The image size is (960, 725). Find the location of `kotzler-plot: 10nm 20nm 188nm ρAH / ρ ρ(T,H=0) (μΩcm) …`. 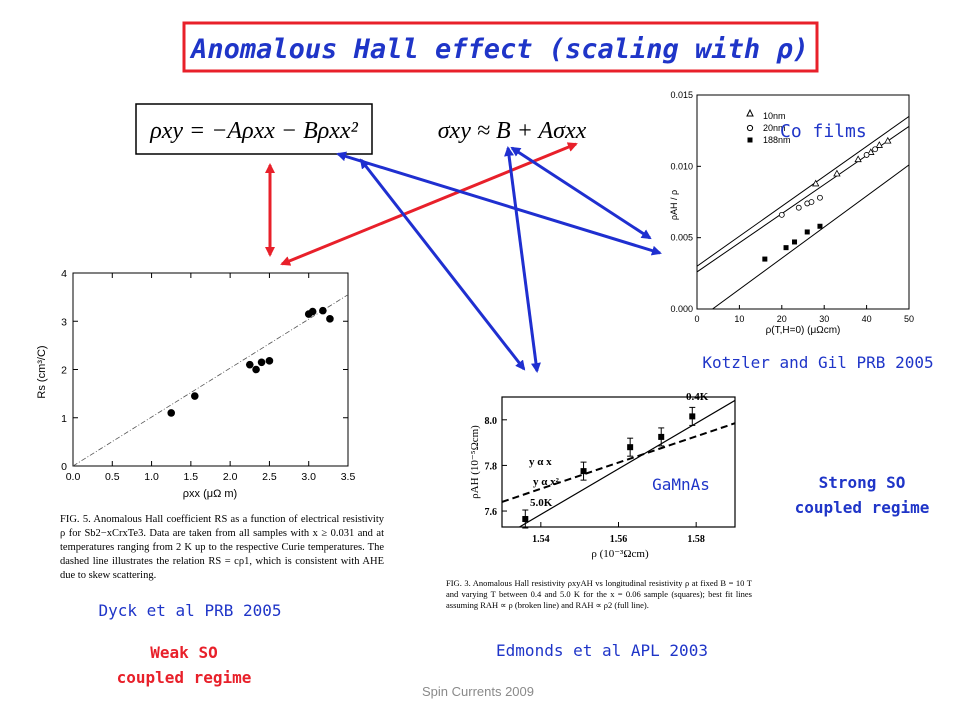

kotzler-plot: 10nm 20nm 188nm ρAH / ρ ρ(T,H=0) (μΩcm) … is located at coordinates (791, 213).